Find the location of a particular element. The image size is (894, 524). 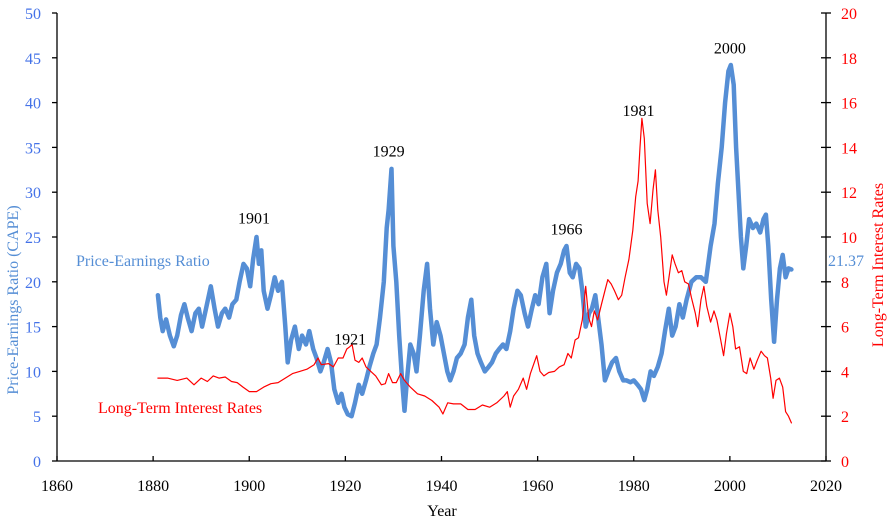

y-tick-label-left: 30 is located at coordinates (33, 193).